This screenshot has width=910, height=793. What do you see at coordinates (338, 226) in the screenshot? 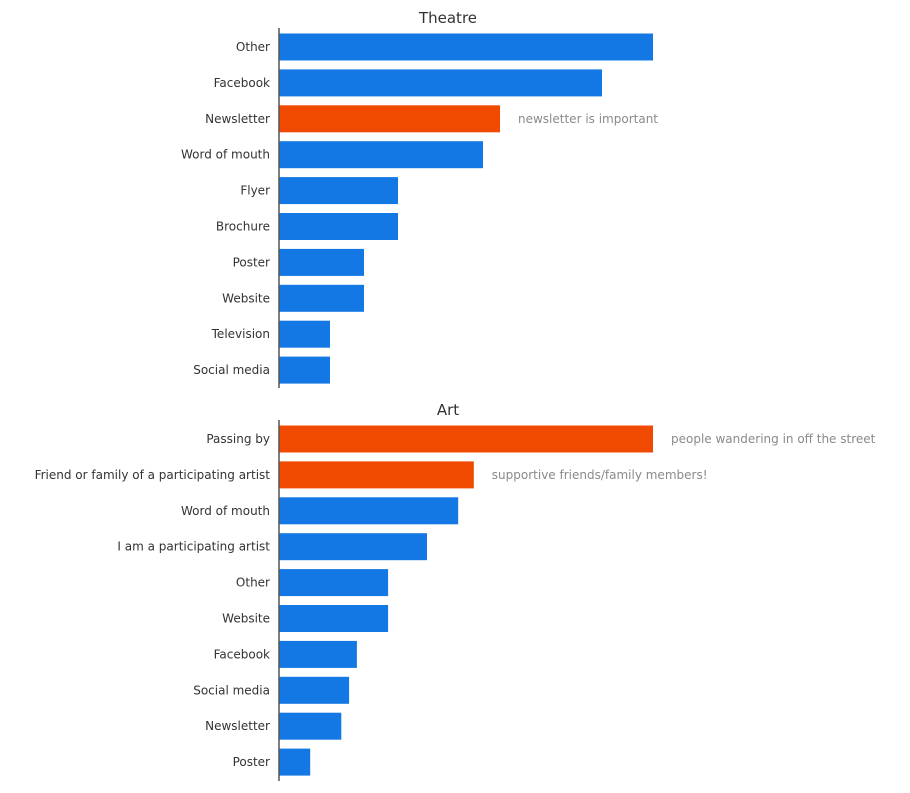
I see `bar-brochure` at bounding box center [338, 226].